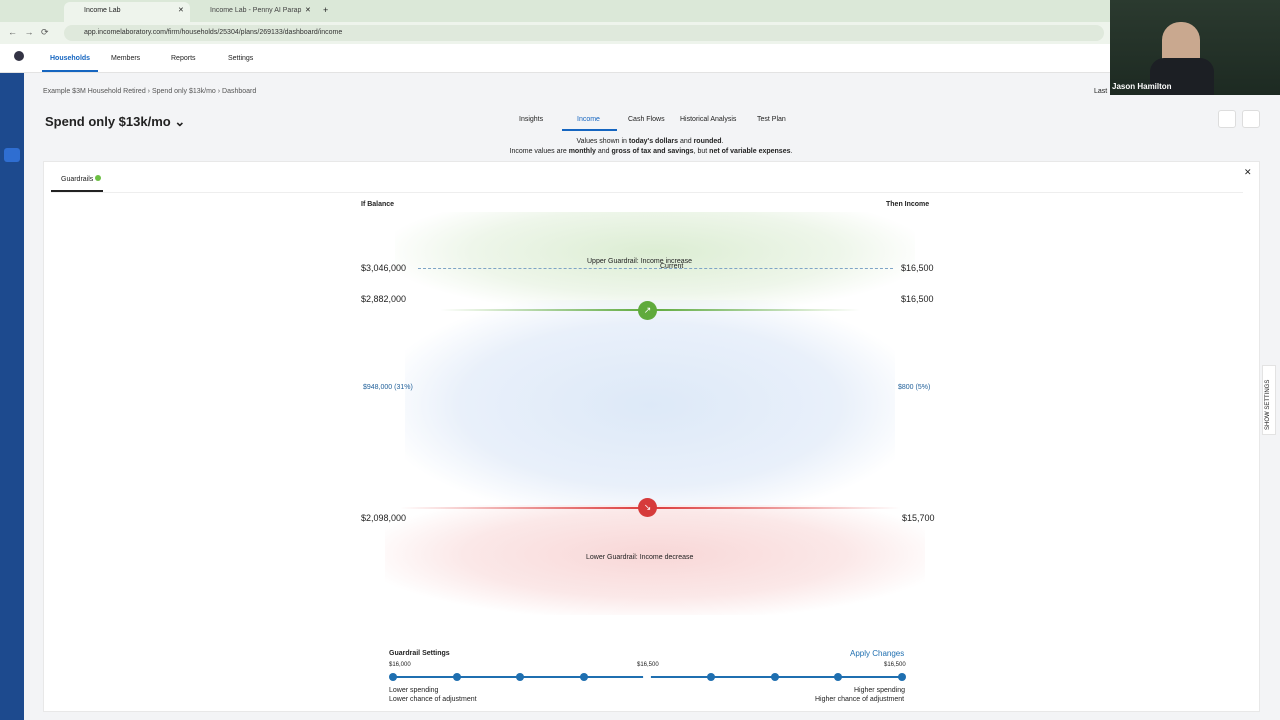  Describe the element at coordinates (433, 699) in the screenshot. I see `slider-hint: Lower chance of adjustment` at that location.